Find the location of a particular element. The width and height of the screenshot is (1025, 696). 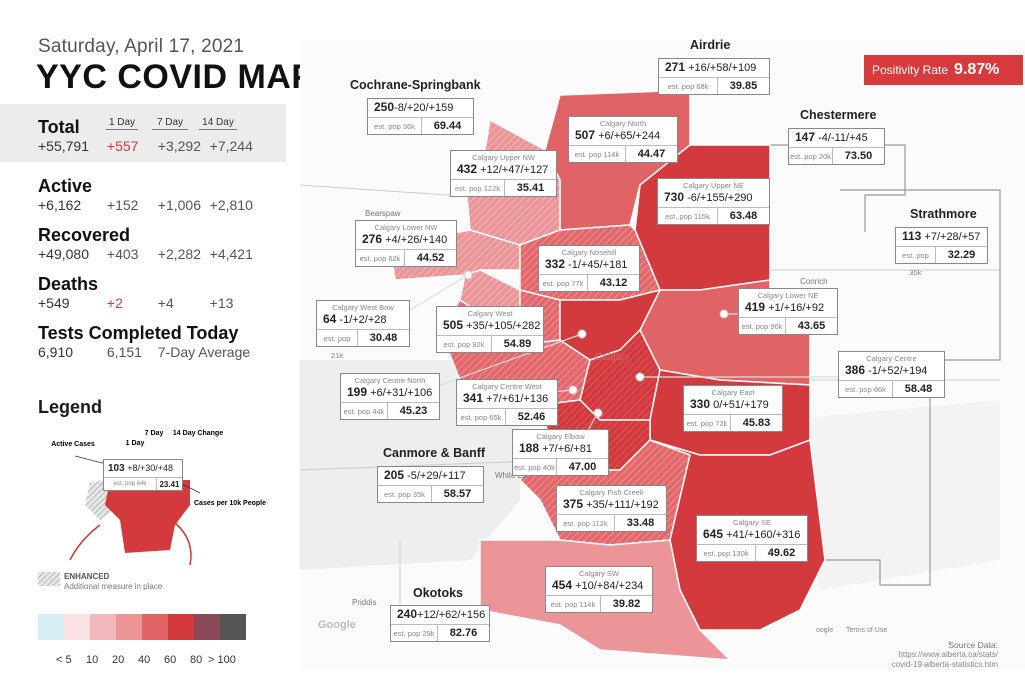

calgary-fish-creek-name: Calgary Fish Creek is located at coordinates (611, 492).